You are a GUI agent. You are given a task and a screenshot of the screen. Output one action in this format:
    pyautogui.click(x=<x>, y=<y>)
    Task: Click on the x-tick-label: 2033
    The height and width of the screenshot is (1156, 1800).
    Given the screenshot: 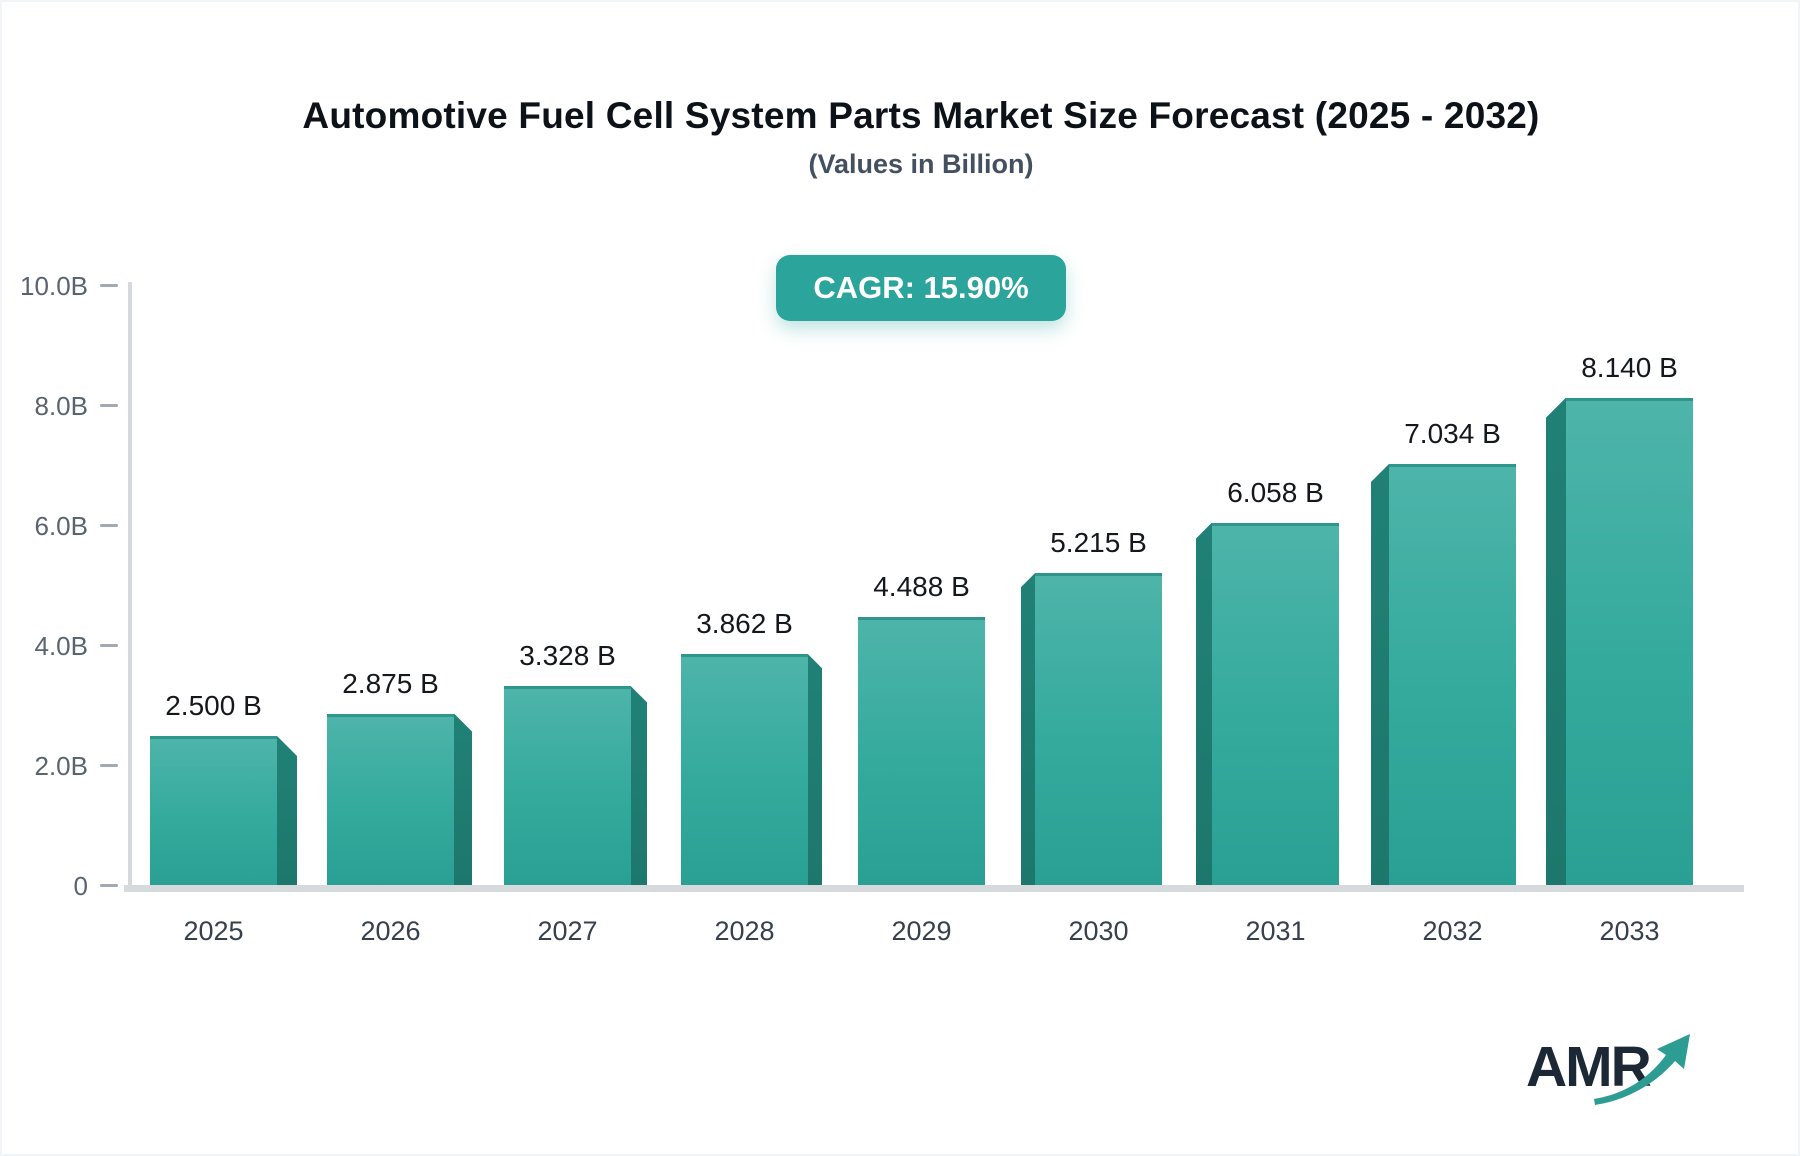 What is the action you would take?
    pyautogui.click(x=1629, y=931)
    